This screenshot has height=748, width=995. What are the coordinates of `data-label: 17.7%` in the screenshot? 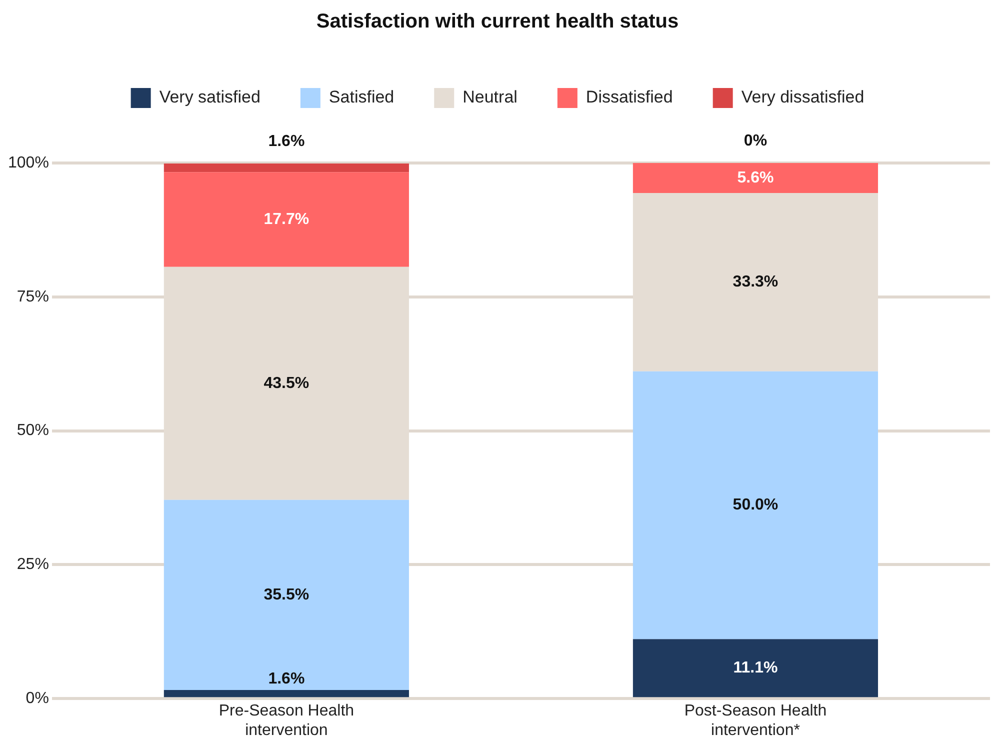 It's located at (287, 219).